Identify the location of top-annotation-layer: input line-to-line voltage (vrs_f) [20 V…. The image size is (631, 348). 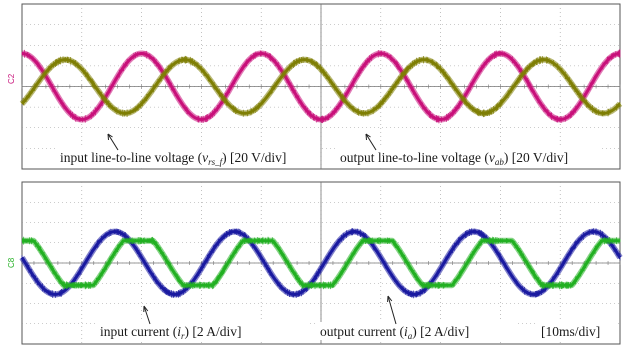
(329, 150).